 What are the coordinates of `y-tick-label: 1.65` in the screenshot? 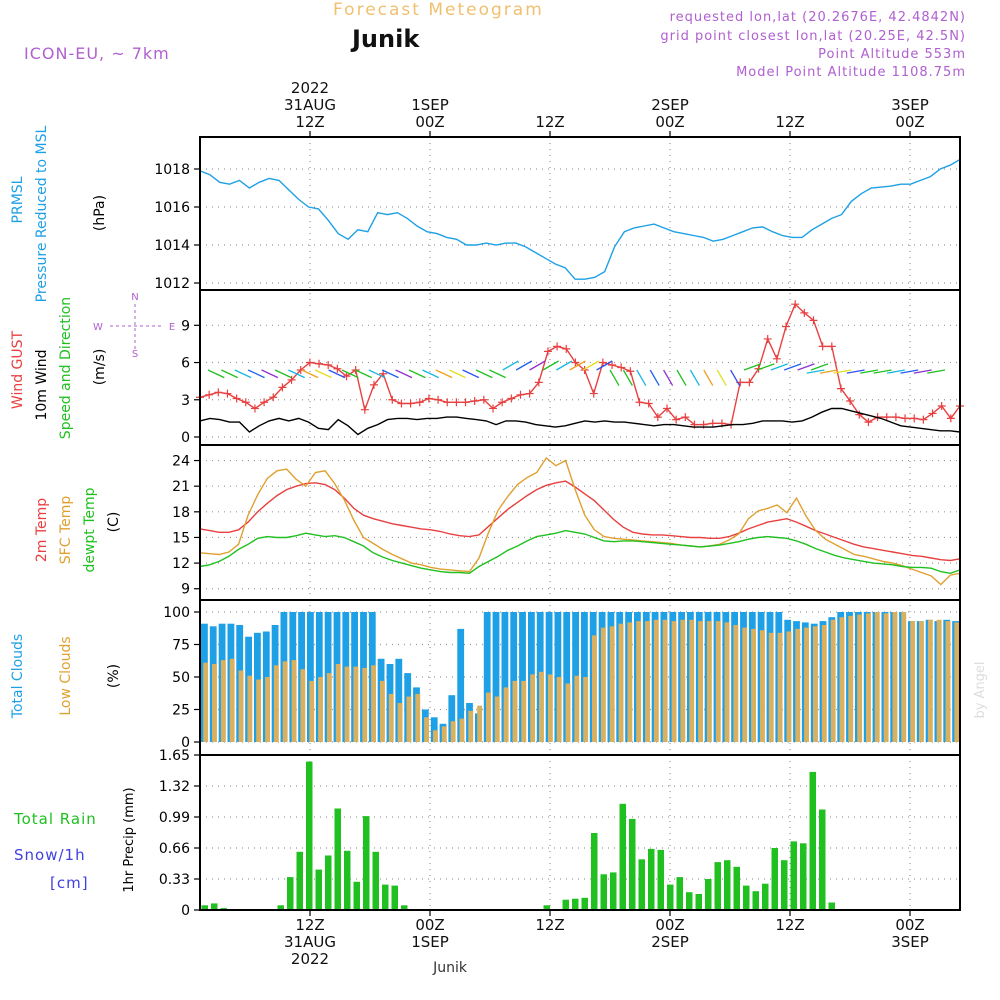 It's located at (174, 756).